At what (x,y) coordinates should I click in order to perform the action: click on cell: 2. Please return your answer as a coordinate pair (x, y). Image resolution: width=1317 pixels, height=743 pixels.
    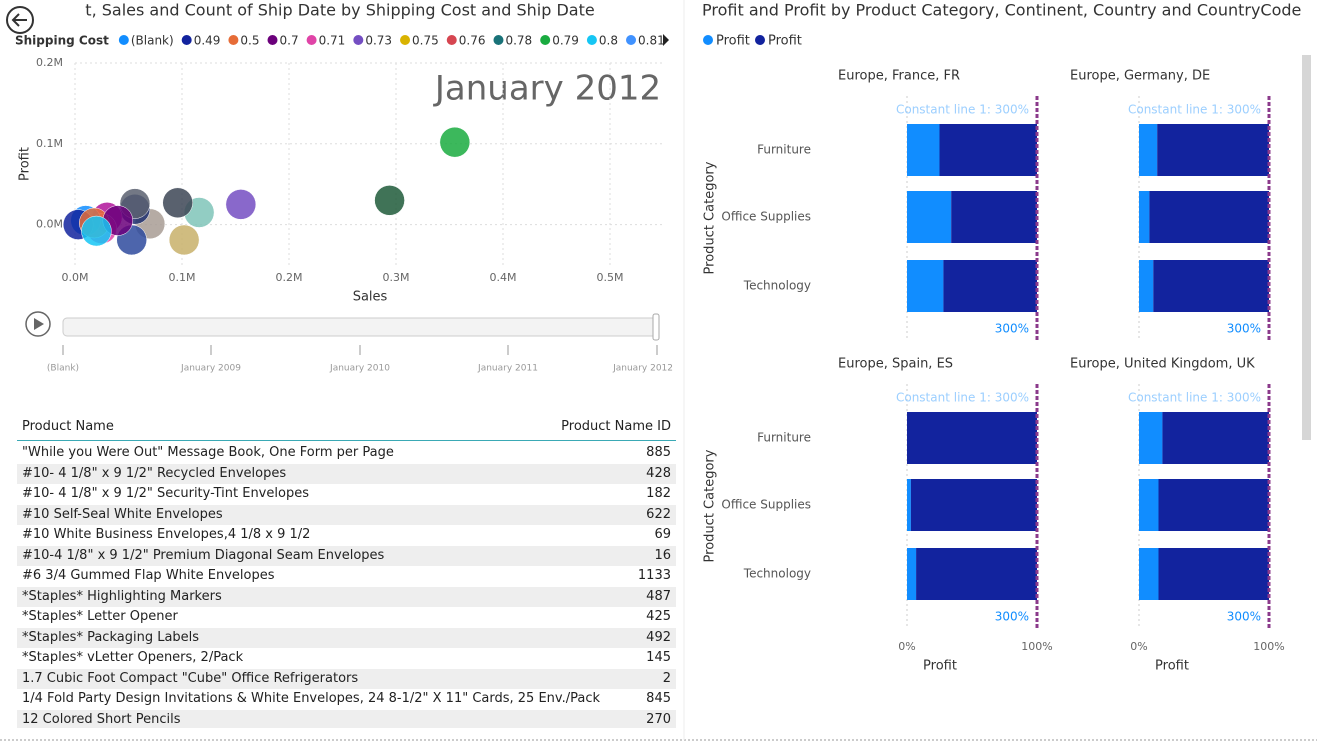
    Looking at the image, I should click on (666, 678).